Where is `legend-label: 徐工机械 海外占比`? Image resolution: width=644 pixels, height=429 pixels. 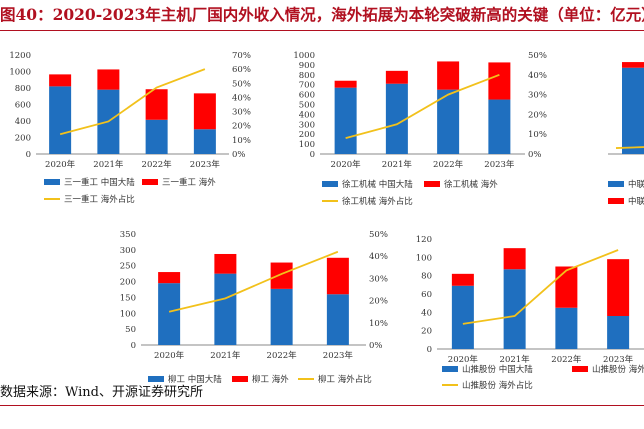 legend-label: 徐工机械 海外占比 is located at coordinates (377, 201).